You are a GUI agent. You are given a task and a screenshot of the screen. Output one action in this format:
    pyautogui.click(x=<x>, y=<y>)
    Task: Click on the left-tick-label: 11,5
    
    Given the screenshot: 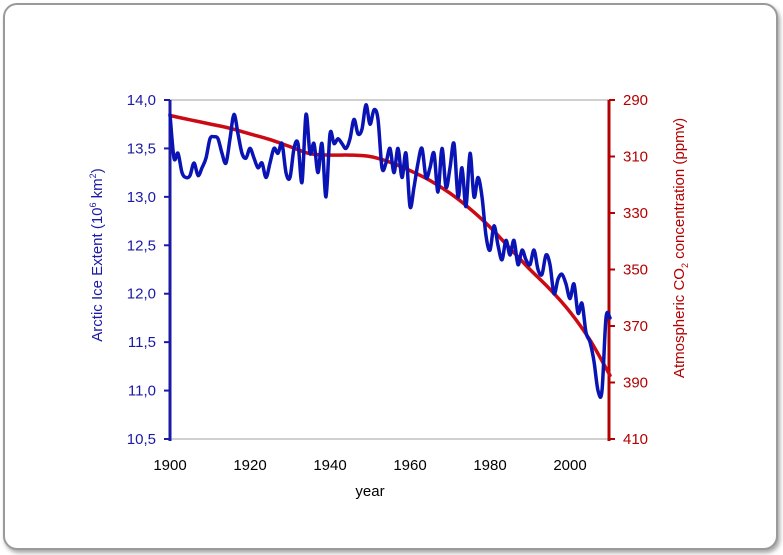 What is the action you would take?
    pyautogui.click(x=142, y=342)
    